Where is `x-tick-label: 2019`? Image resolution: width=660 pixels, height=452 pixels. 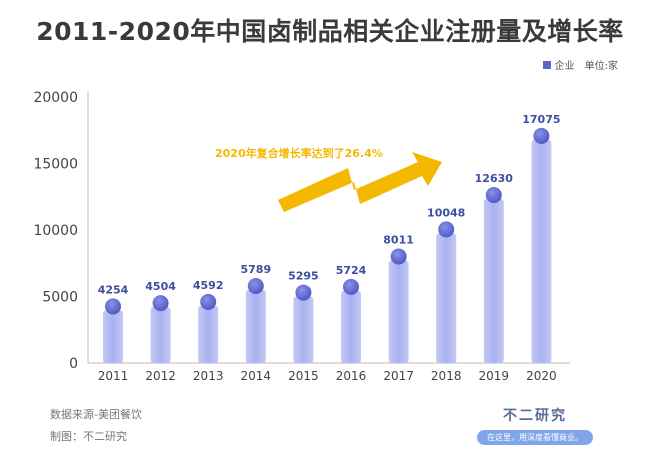
x-tick-label: 2019 is located at coordinates (494, 376).